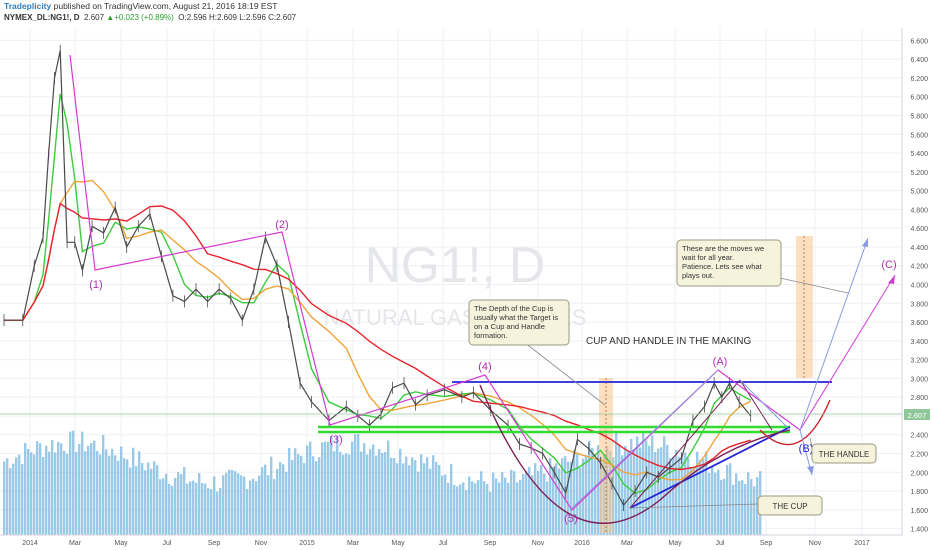  Describe the element at coordinates (720, 362) in the screenshot. I see `wave-a-label: (A)` at that location.